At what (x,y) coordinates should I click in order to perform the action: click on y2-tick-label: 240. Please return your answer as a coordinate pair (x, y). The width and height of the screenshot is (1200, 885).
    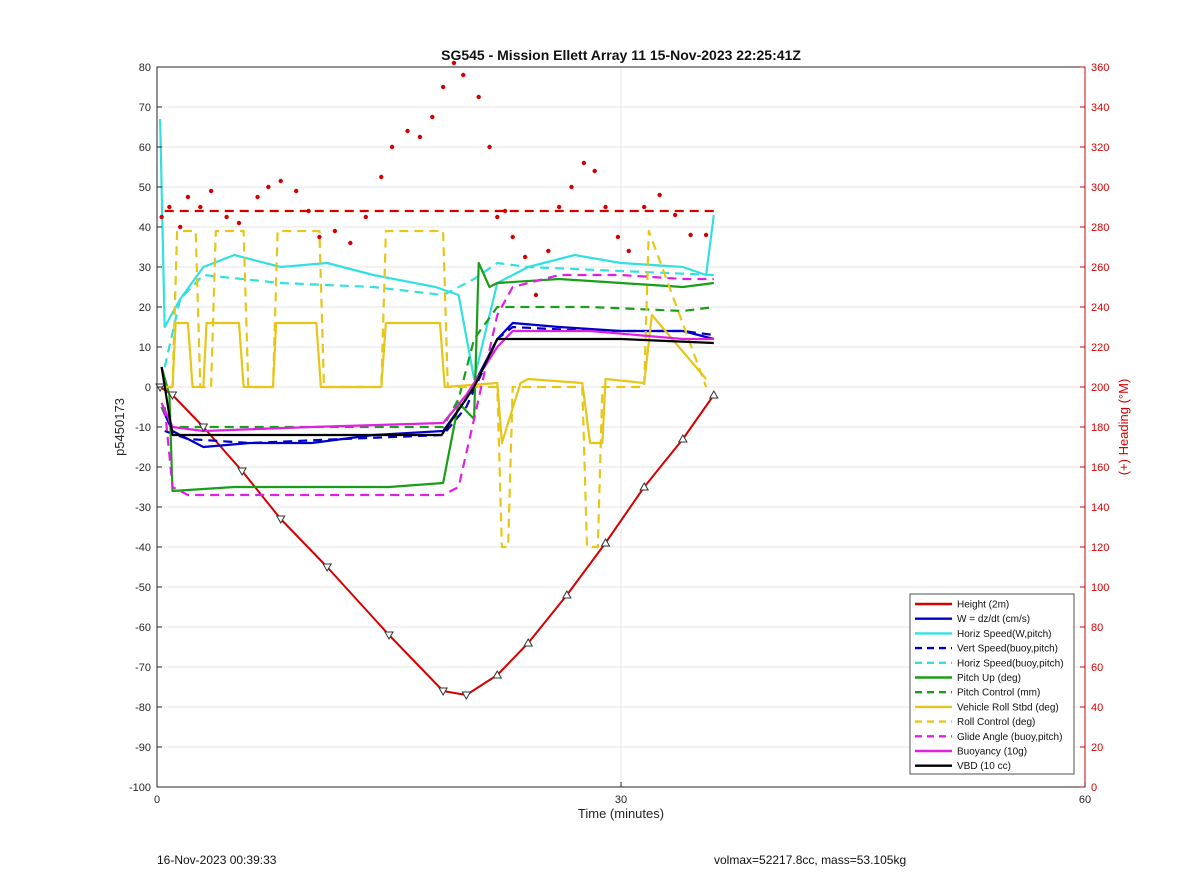
    Looking at the image, I should click on (1100, 308).